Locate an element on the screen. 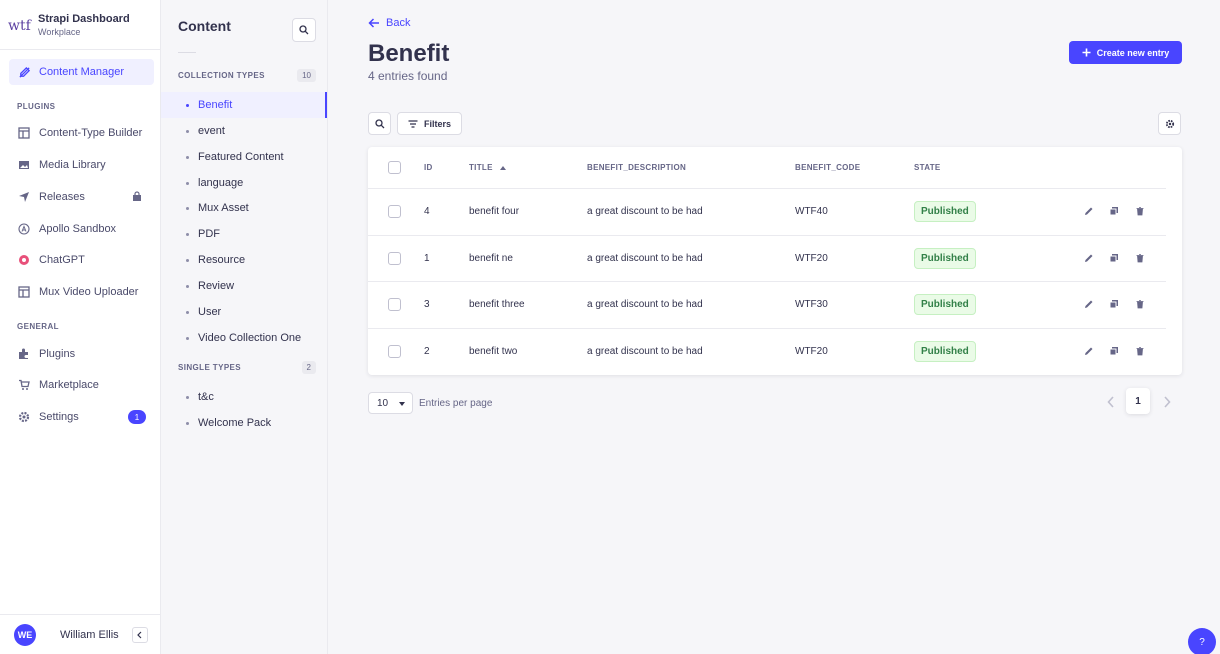 This screenshot has width=1220, height=654. nav-label: Releases is located at coordinates (62, 197).